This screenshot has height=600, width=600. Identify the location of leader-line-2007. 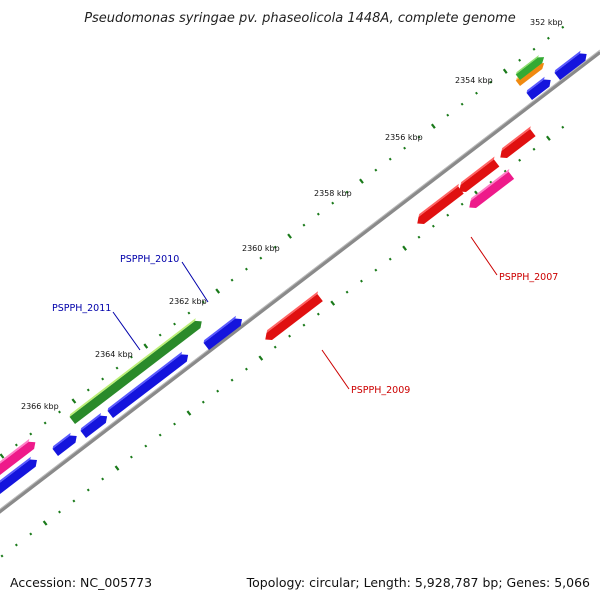
(484, 256).